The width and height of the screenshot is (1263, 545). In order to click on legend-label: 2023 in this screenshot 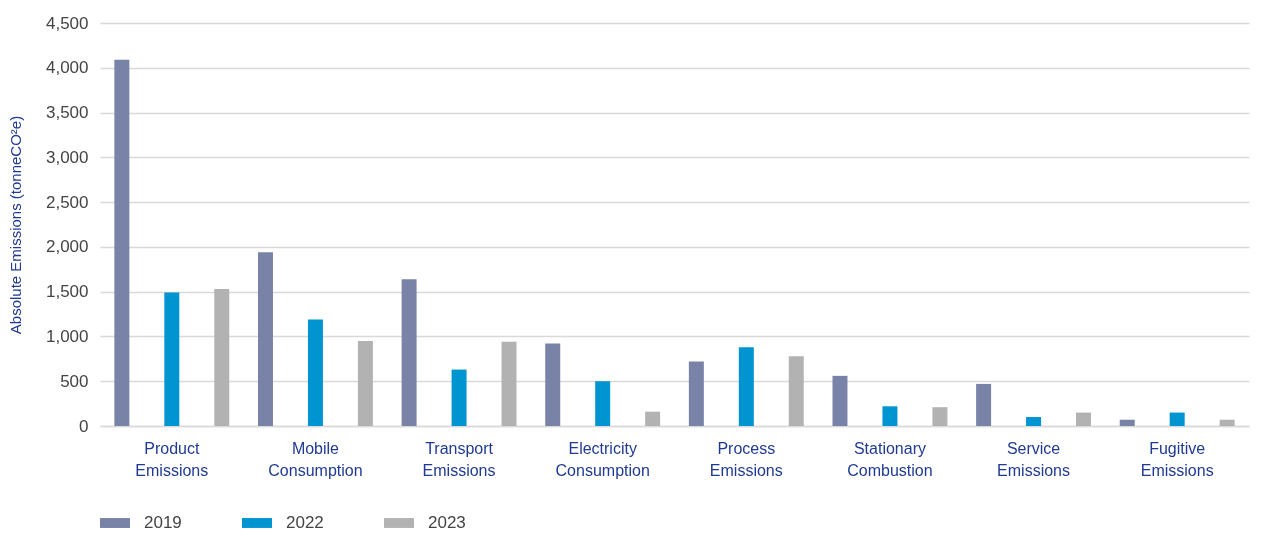, I will do `click(447, 522)`.